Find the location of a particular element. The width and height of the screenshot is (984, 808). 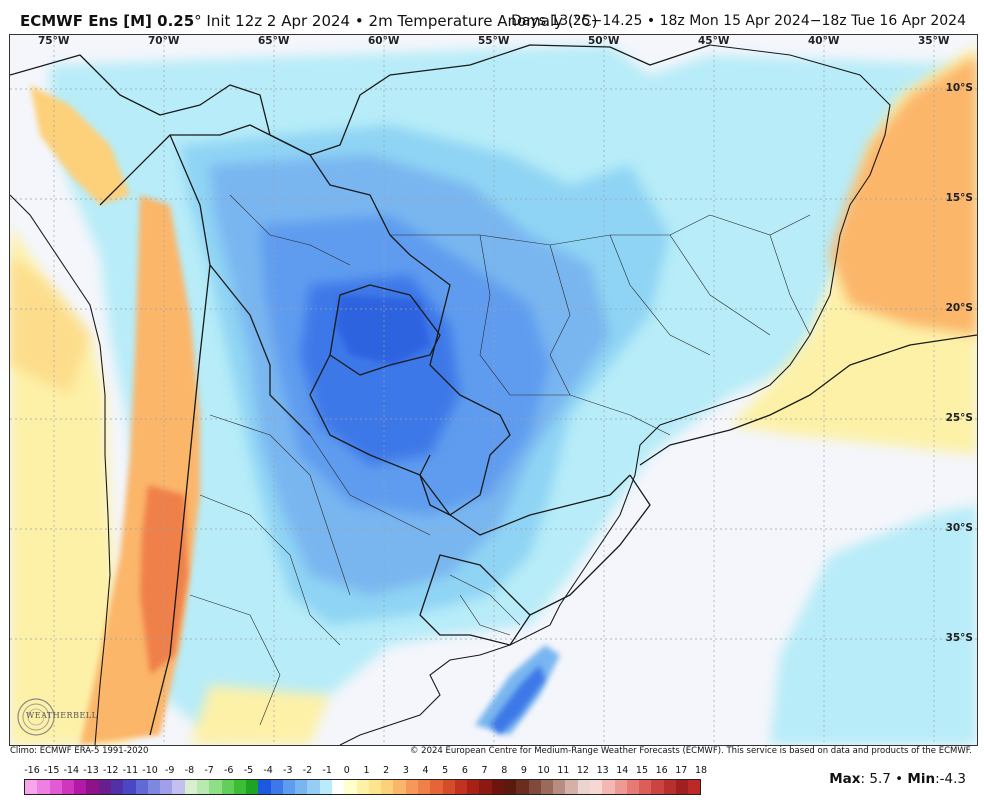

color-scale-tick: 14 is located at coordinates (622, 770).